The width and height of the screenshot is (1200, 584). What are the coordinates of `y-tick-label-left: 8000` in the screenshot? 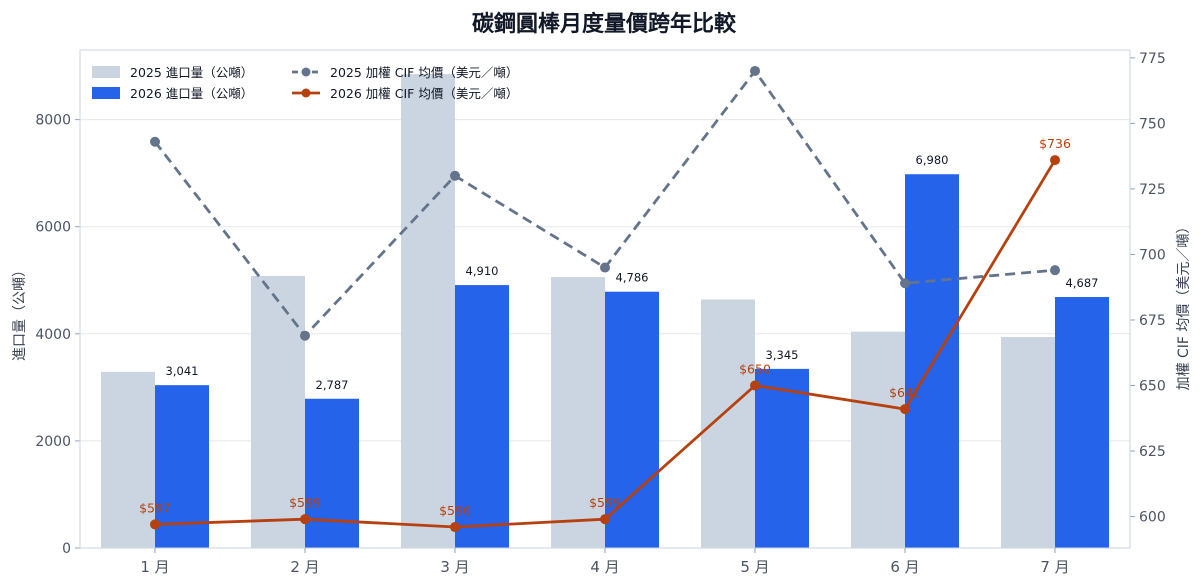 It's located at (53, 121).